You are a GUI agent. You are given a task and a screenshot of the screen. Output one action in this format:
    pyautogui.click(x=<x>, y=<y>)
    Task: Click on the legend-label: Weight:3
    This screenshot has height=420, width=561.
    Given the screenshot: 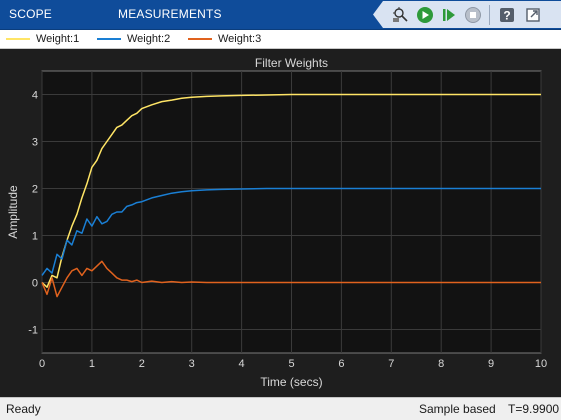 What is the action you would take?
    pyautogui.click(x=240, y=39)
    